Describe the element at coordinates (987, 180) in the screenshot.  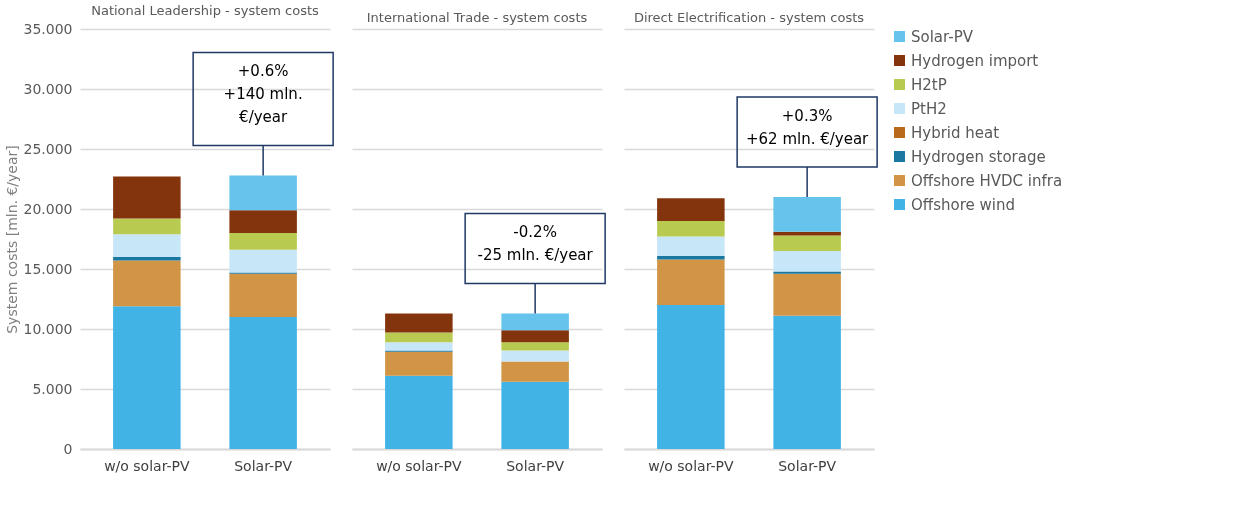
I see `legend-label: Offshore HVDC infra` at that location.